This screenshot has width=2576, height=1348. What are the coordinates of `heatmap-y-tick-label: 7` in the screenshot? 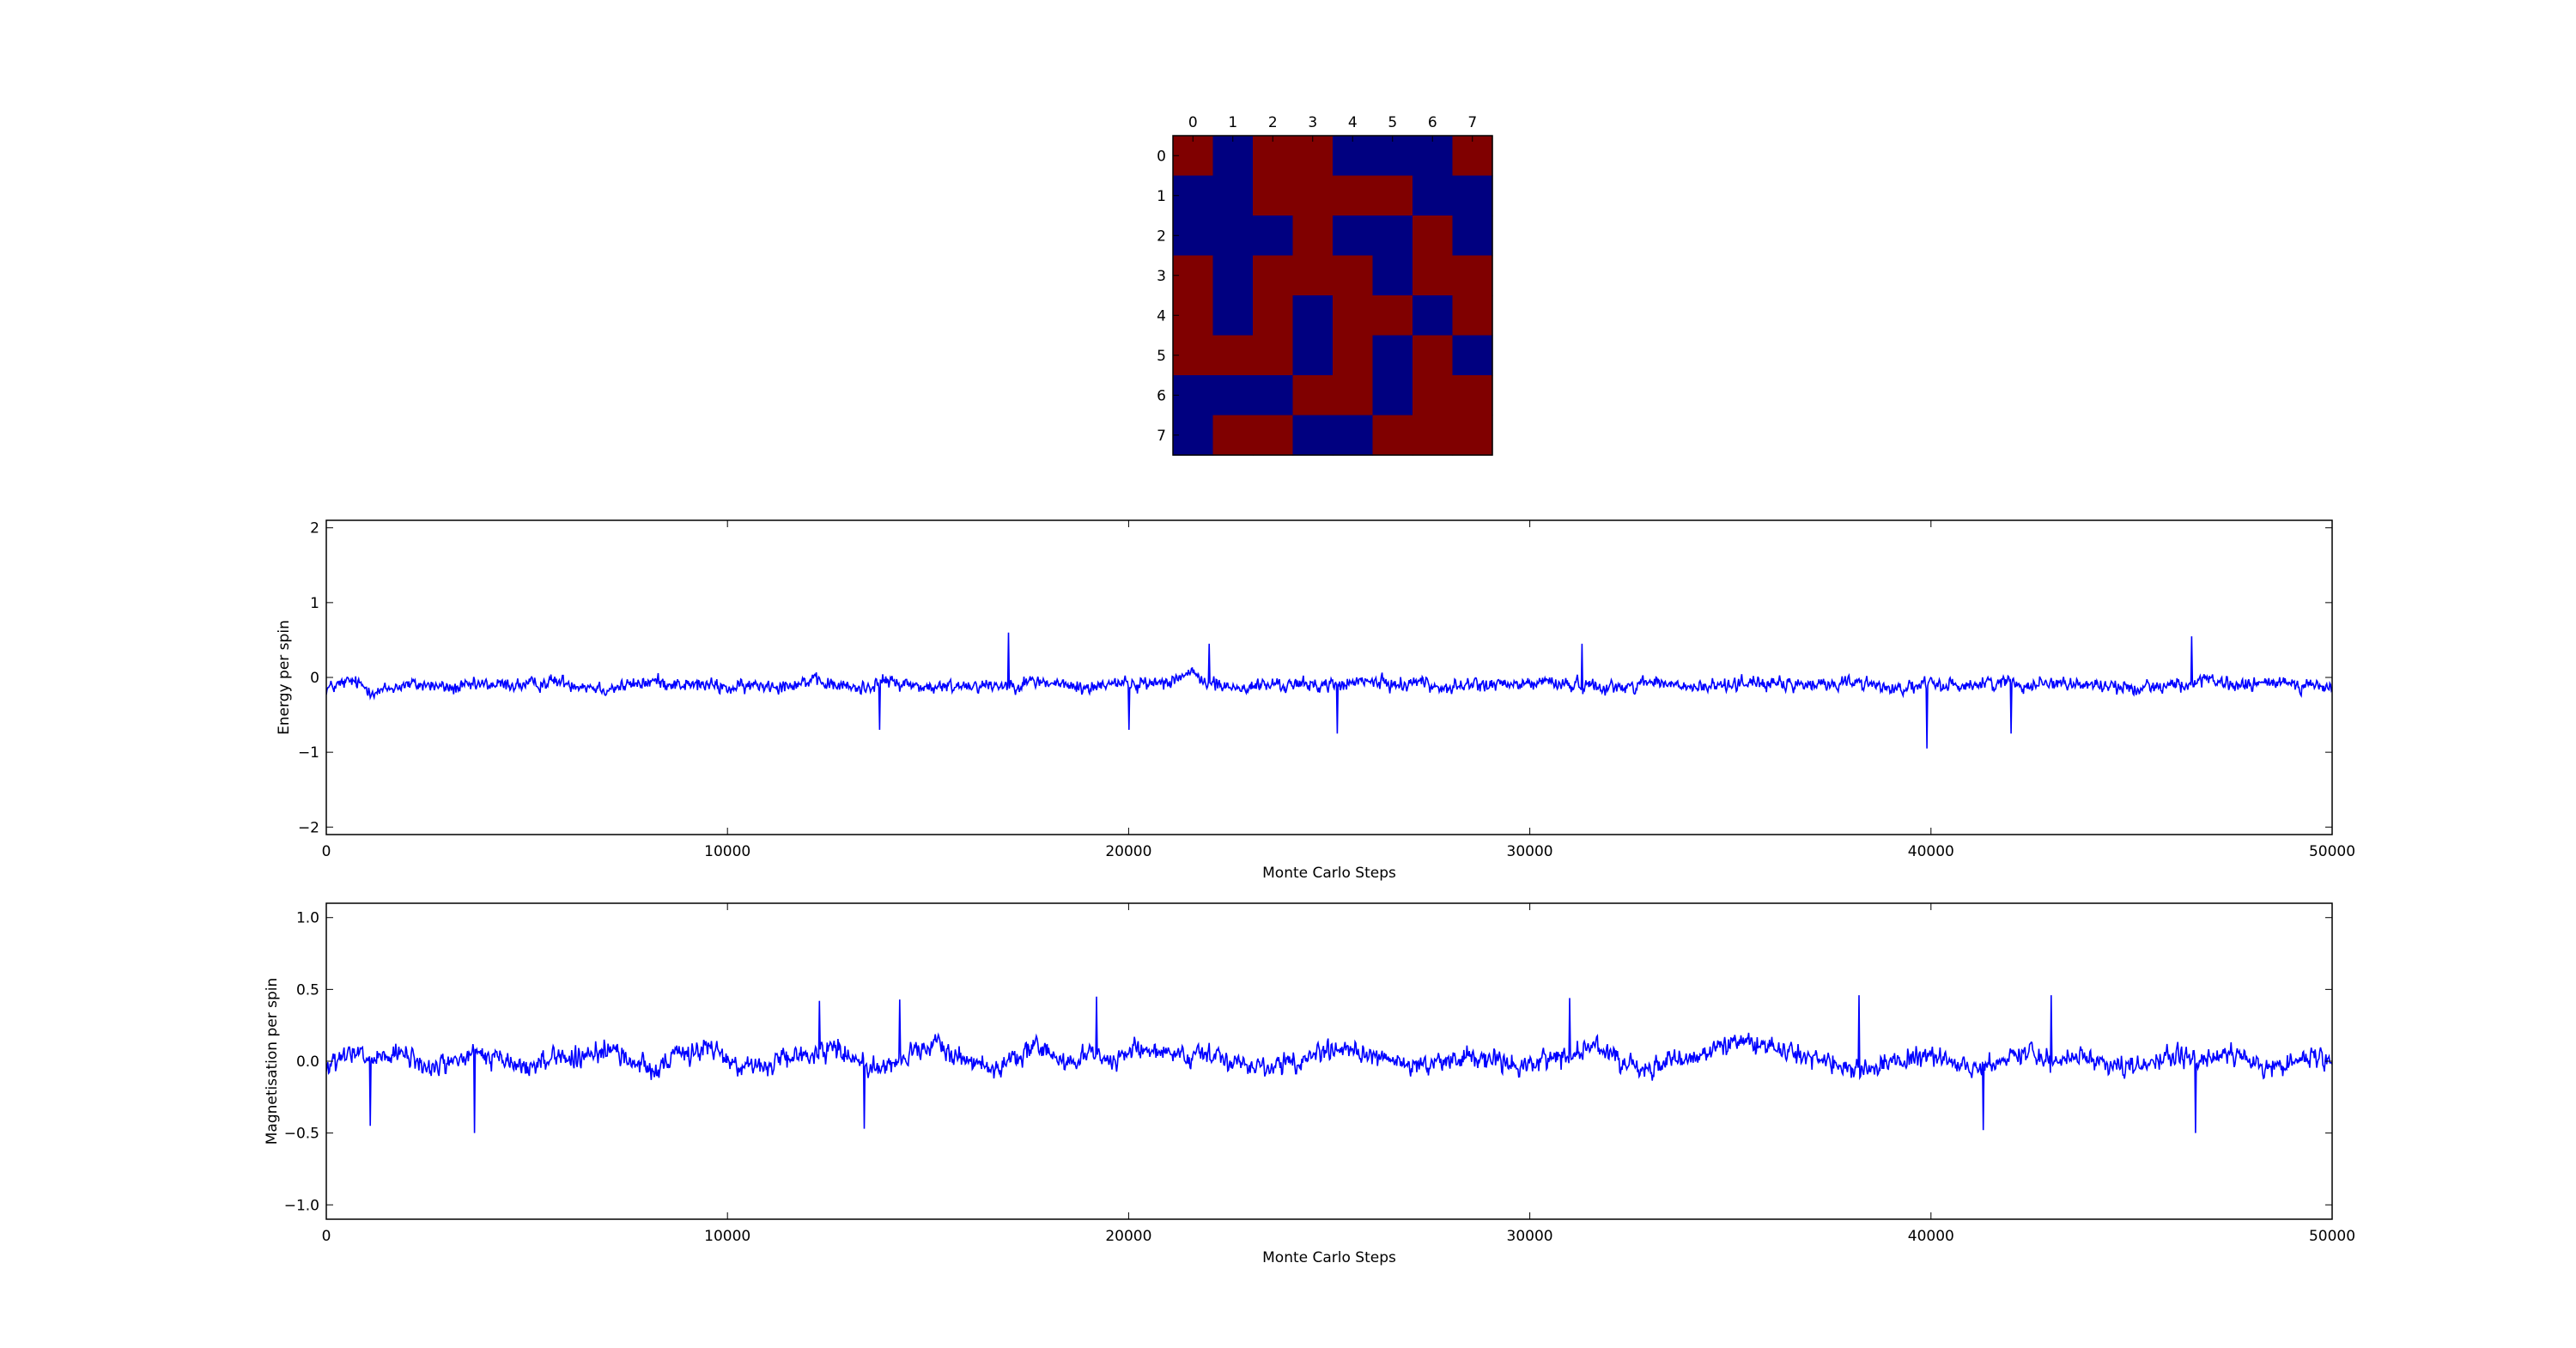 It's located at (1162, 437).